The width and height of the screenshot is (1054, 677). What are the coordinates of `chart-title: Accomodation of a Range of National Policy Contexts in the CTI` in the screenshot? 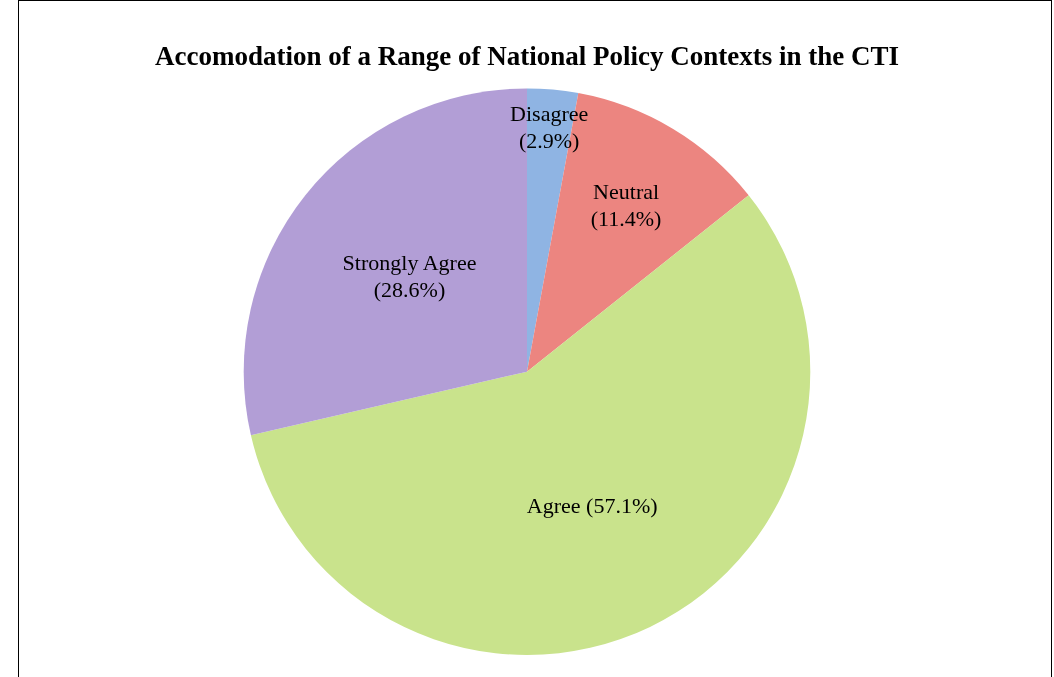 It's located at (527, 56).